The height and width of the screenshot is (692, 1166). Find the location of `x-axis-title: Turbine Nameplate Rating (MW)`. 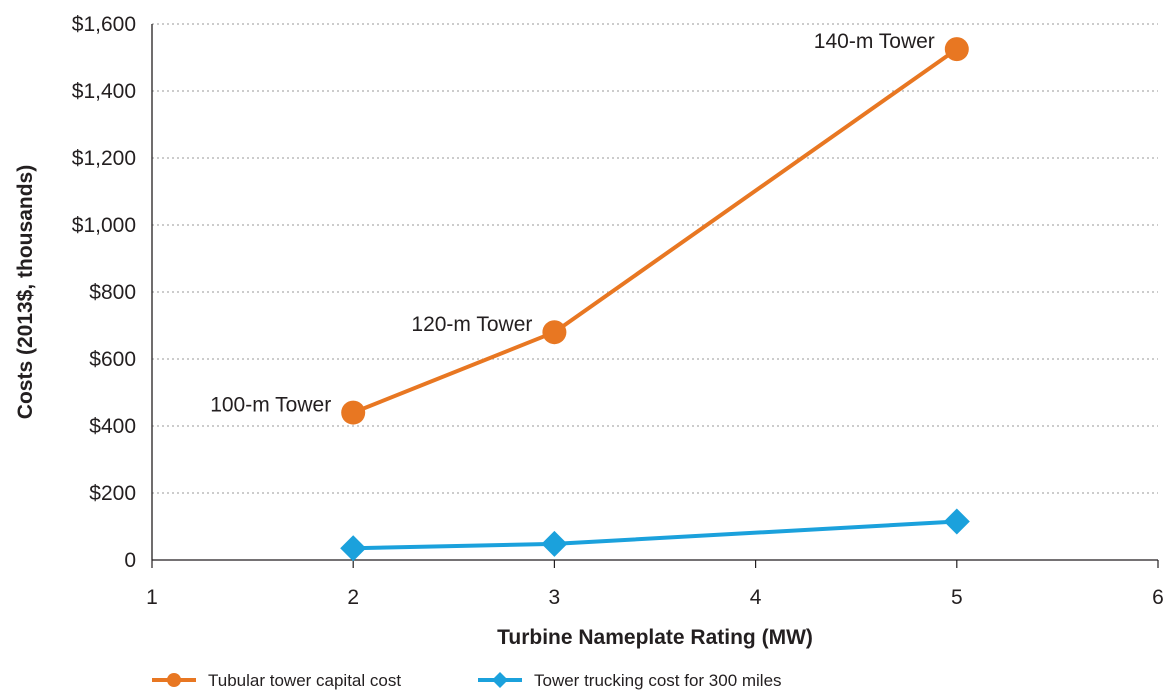

x-axis-title: Turbine Nameplate Rating (MW) is located at coordinates (655, 637).